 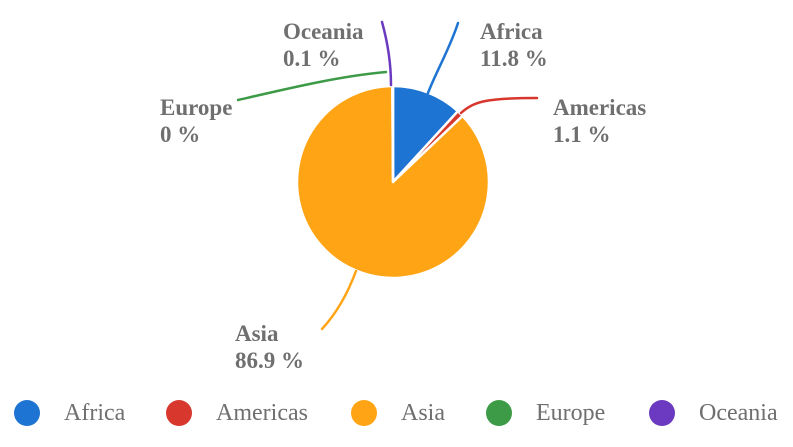 I want to click on slice-callout-name: Americas, so click(x=600, y=107).